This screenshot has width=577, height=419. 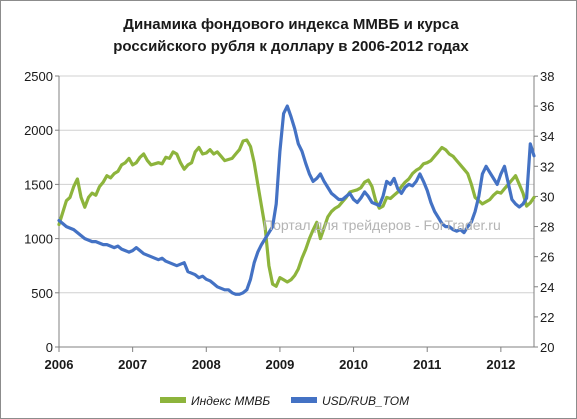 What do you see at coordinates (132, 364) in the screenshot?
I see `x-tick-label: 2007` at bounding box center [132, 364].